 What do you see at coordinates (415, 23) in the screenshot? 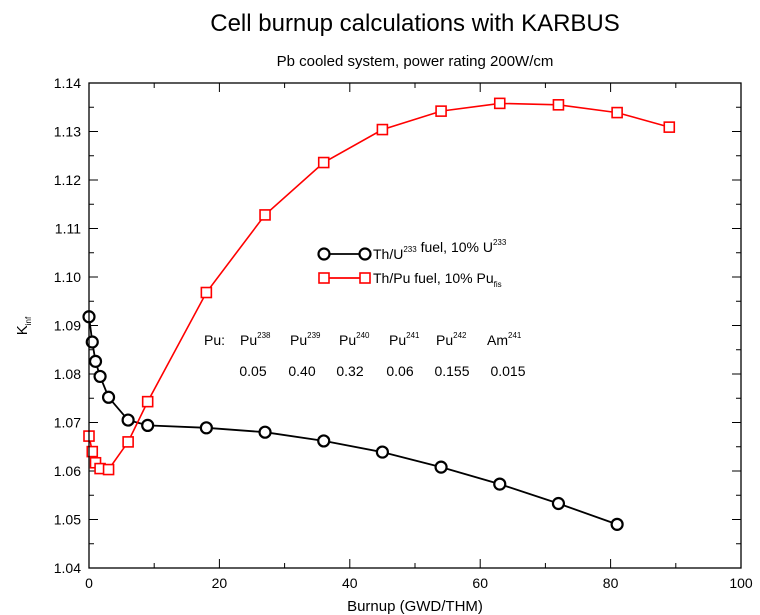
I see `chart-title: Cell burnup calculations with KARBUS` at bounding box center [415, 23].